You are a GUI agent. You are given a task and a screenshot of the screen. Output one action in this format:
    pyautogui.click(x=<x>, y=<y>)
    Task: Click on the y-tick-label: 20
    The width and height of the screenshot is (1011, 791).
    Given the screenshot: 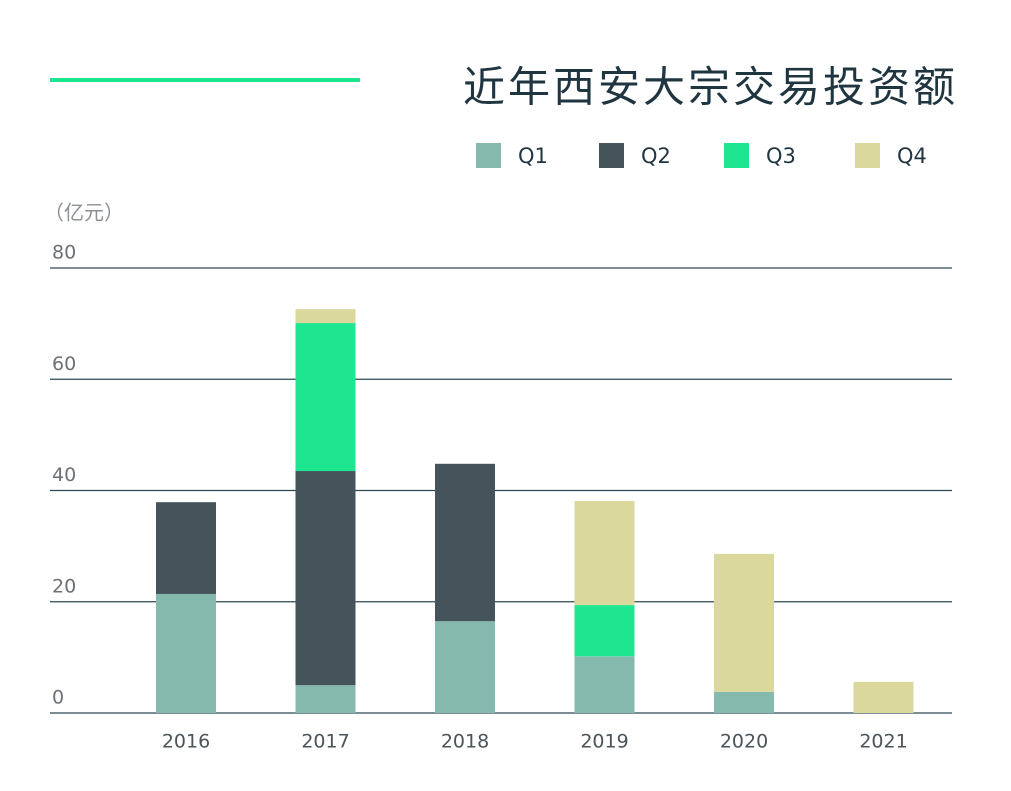 What is the action you would take?
    pyautogui.click(x=64, y=586)
    